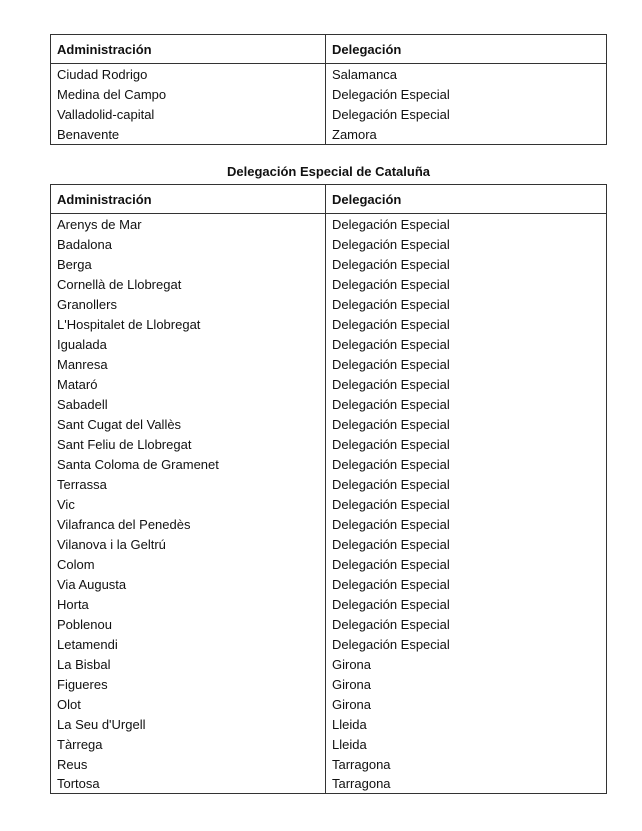  Describe the element at coordinates (188, 464) in the screenshot. I see `cell-administracion: Santa Coloma de Gramenet` at that location.